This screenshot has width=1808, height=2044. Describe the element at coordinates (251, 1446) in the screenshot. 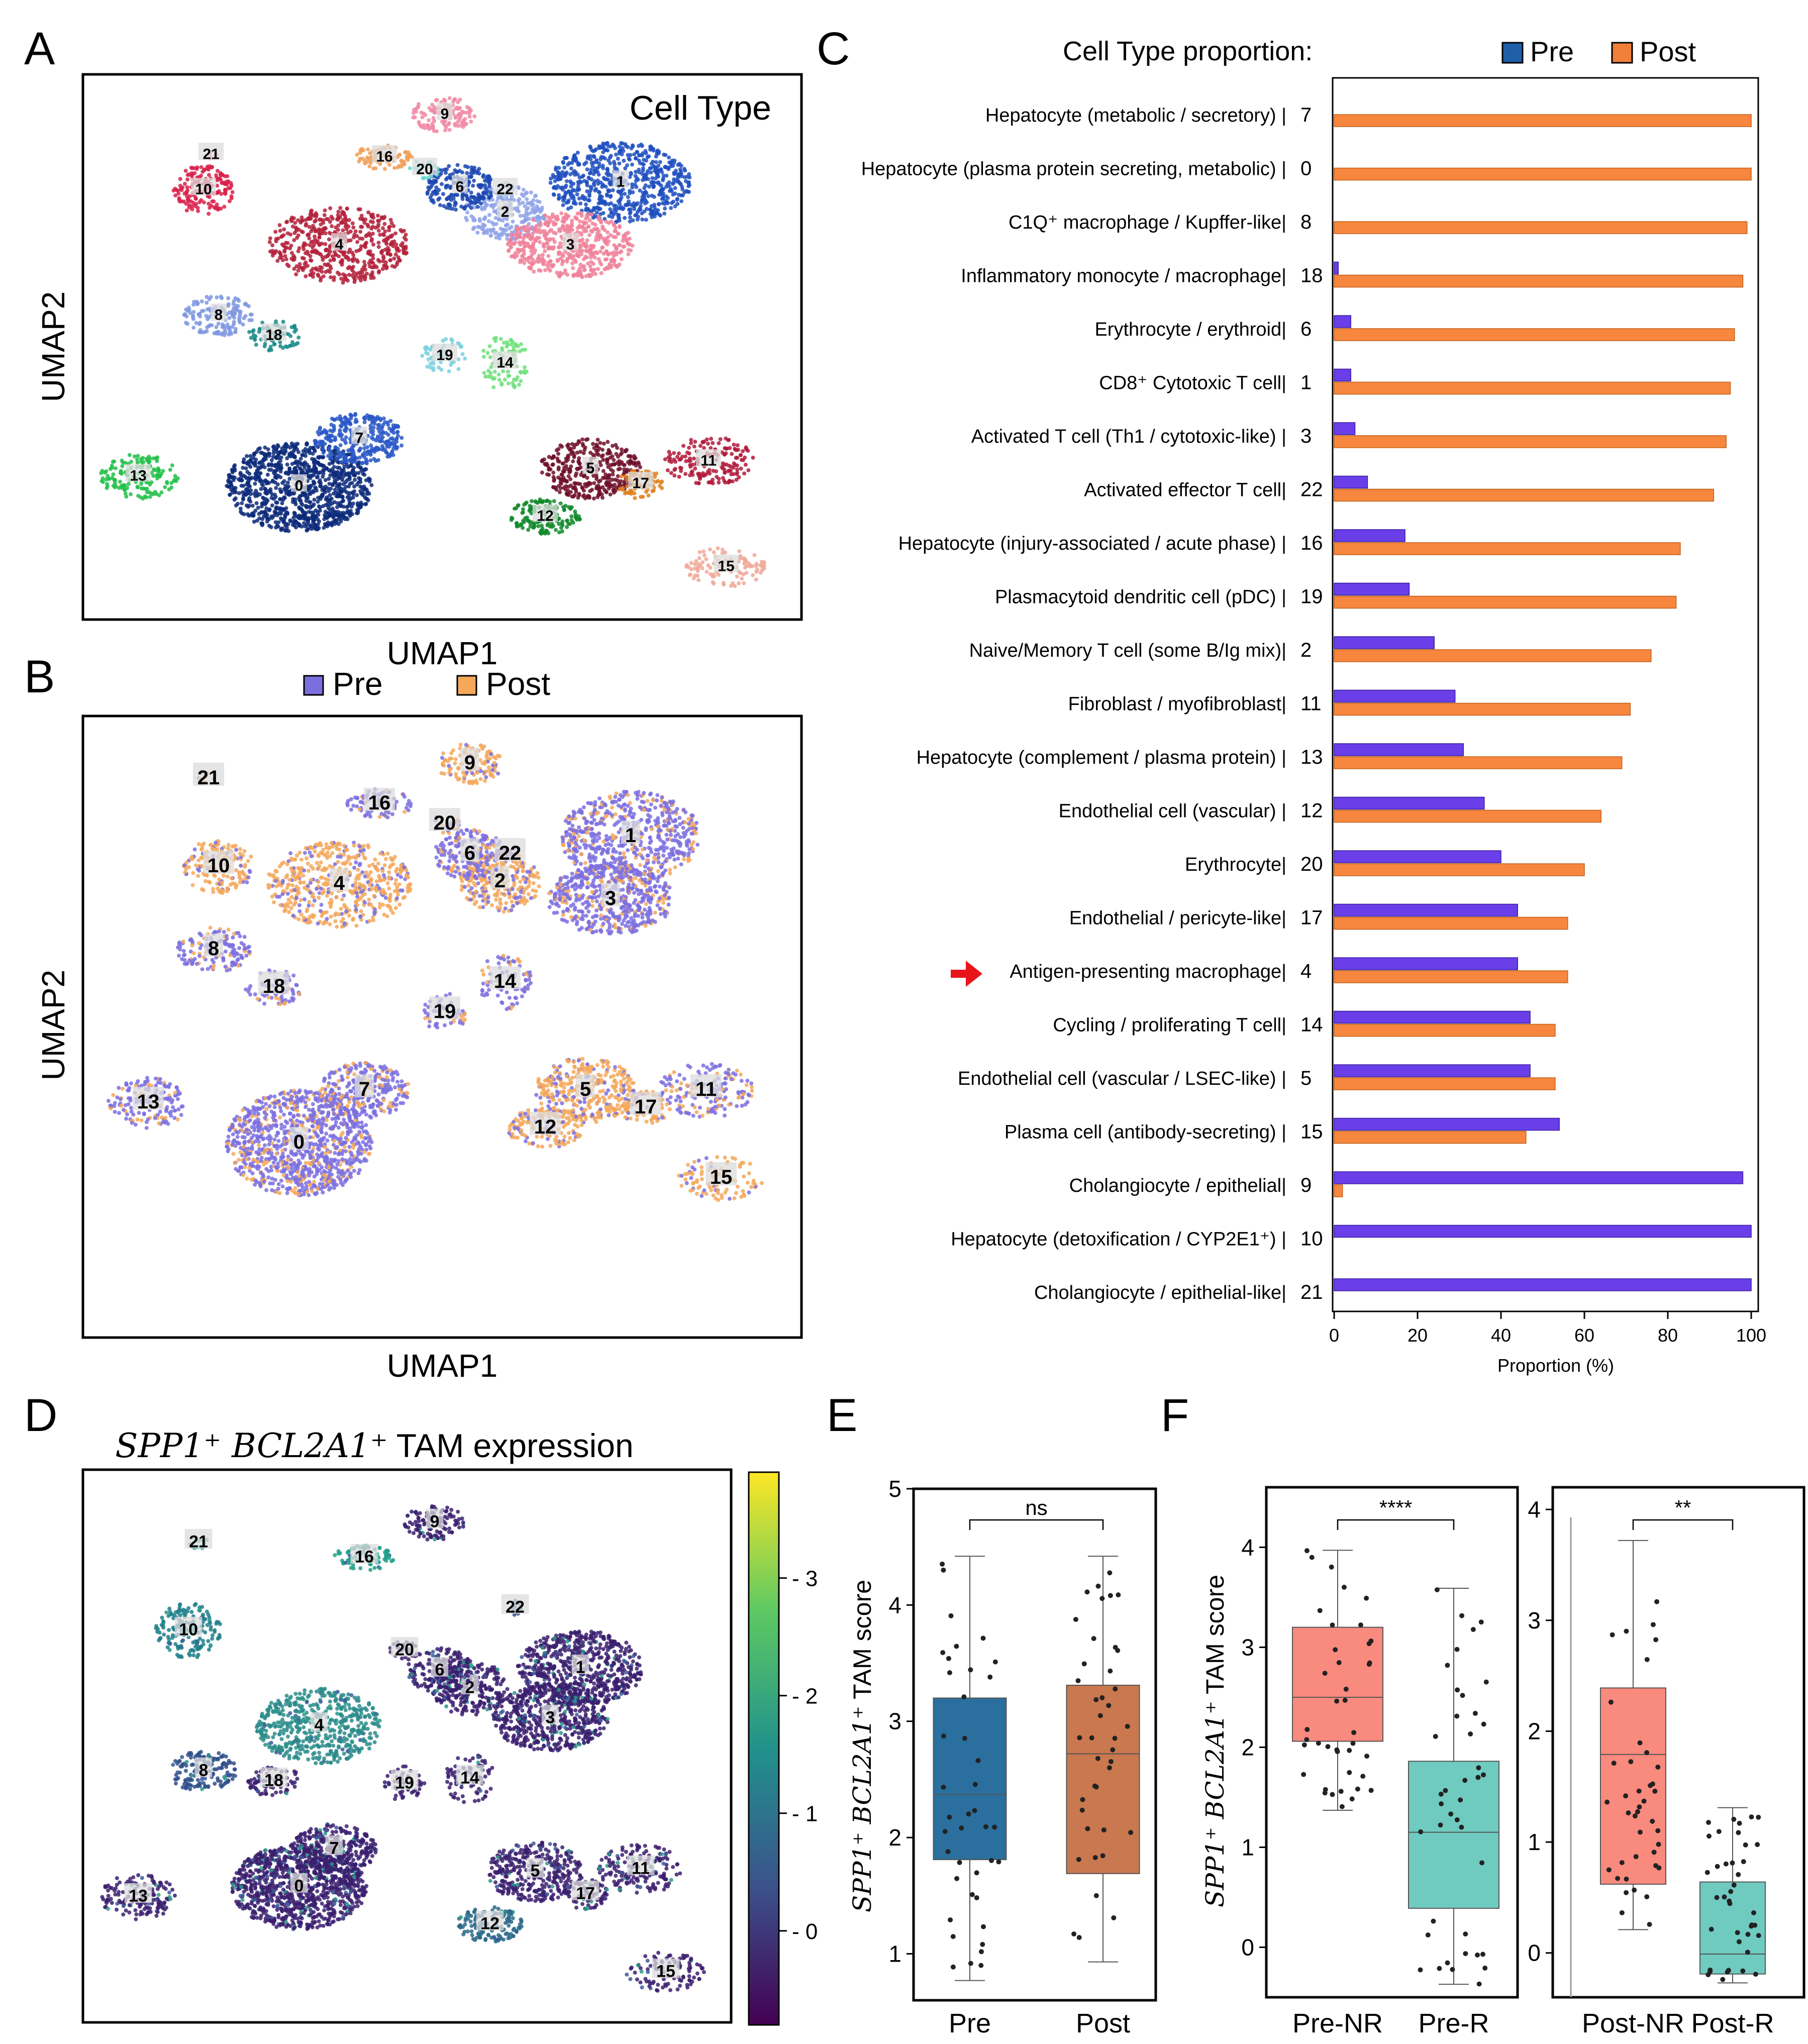

I see `umap-d-title-italic: SPP1⁺ BCL2A1⁺` at that location.